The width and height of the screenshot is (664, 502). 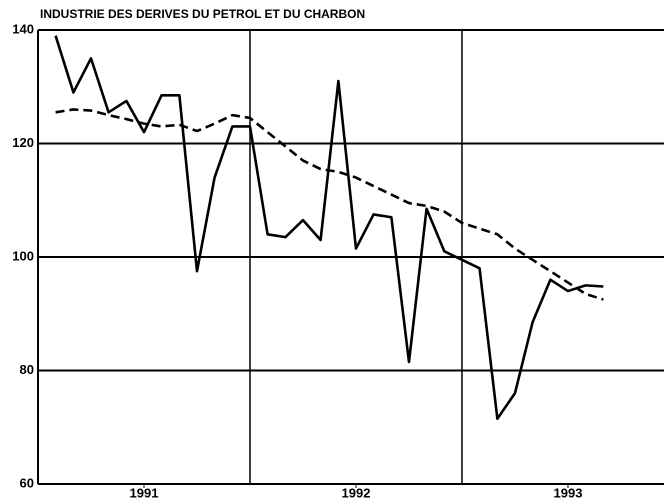 I want to click on y-tick-label: 100, so click(x=23, y=255).